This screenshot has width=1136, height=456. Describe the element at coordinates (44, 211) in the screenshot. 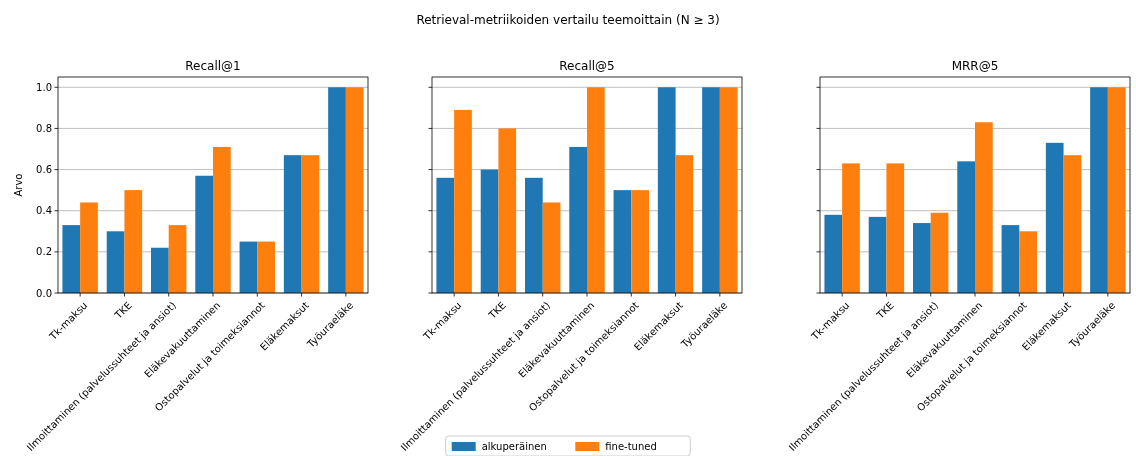

I see `y-tick-label: 0.4` at that location.